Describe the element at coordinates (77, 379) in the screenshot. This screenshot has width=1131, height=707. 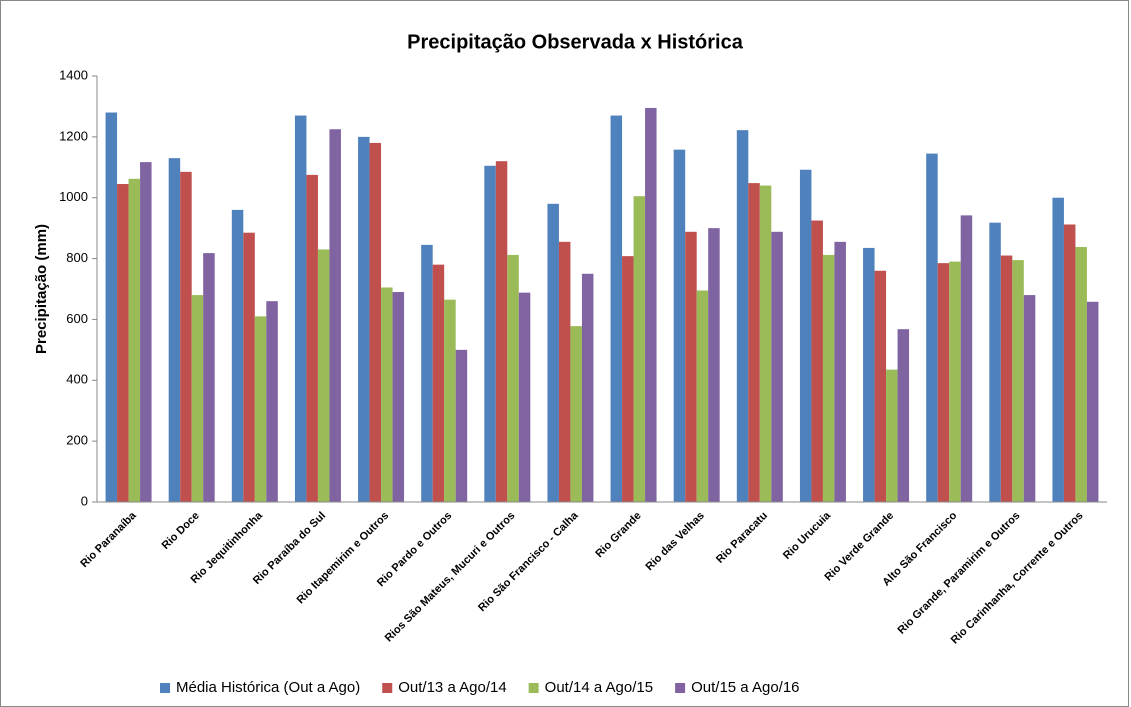
I see `y-tick-label: 400` at that location.